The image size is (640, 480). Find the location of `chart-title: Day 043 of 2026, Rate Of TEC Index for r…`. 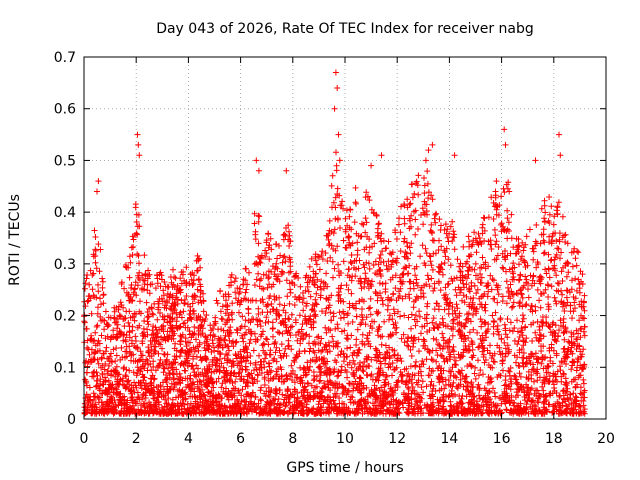

chart-title: Day 043 of 2026, Rate Of TEC Index for r… is located at coordinates (345, 29).